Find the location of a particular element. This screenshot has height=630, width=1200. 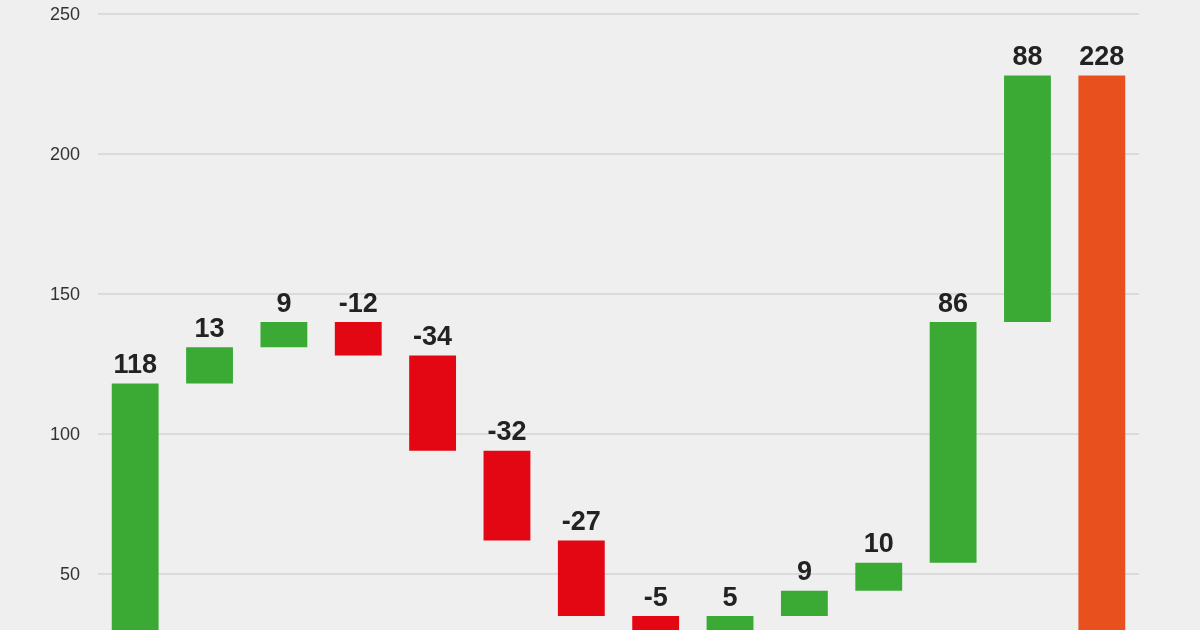

y-tick-label: 150 is located at coordinates (64, 294).